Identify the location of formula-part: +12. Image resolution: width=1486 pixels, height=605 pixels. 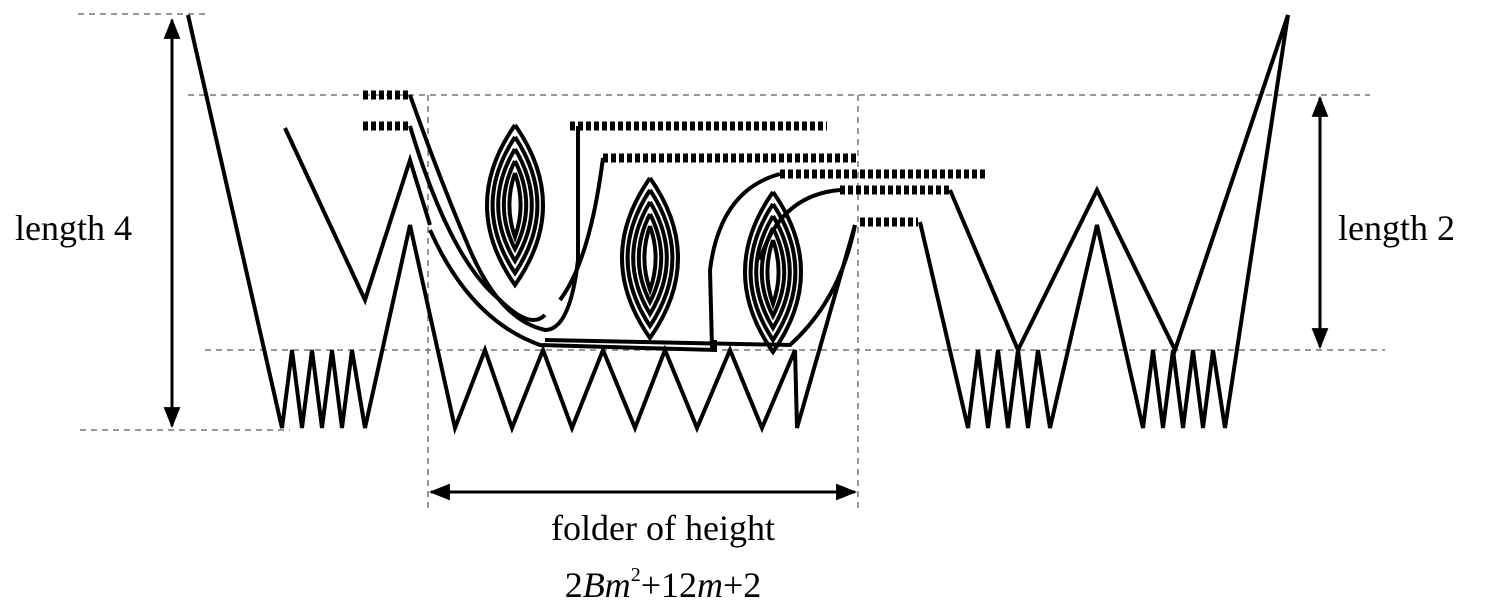
(669, 585).